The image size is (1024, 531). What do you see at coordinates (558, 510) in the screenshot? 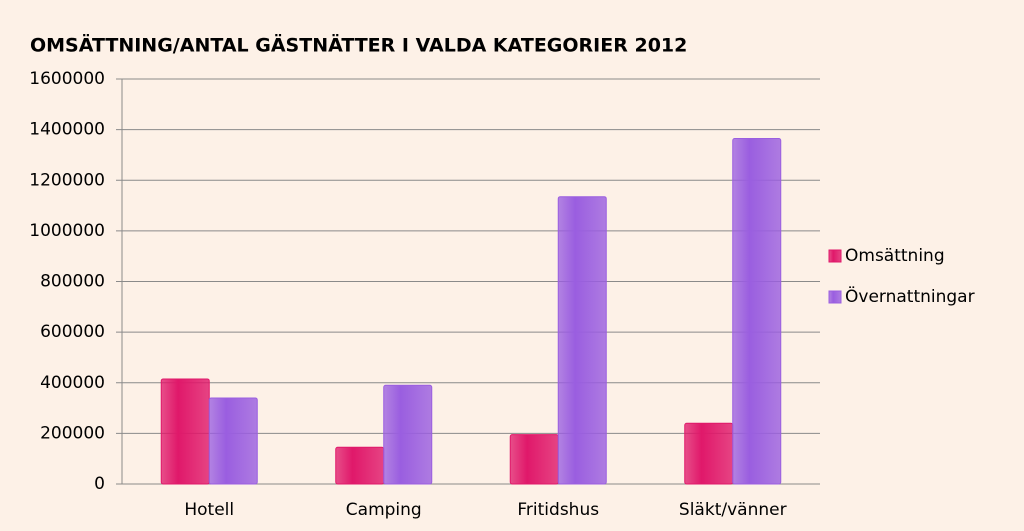
I see `x-tick-label: Fritidshus` at bounding box center [558, 510].